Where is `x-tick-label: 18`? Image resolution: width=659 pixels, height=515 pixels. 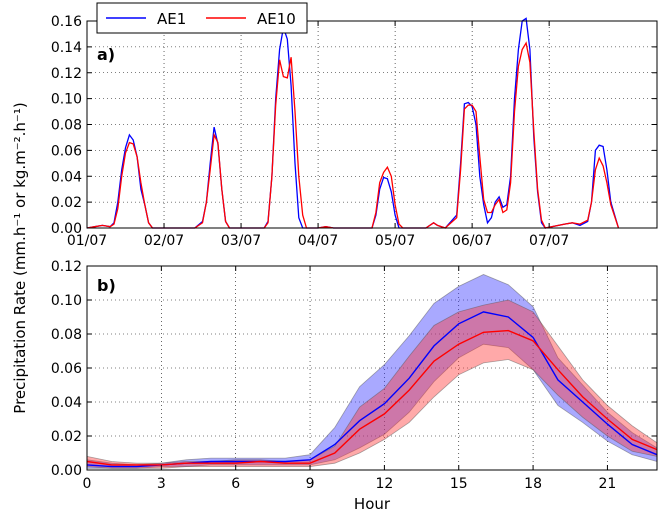 x-tick-label: 18 is located at coordinates (533, 484).